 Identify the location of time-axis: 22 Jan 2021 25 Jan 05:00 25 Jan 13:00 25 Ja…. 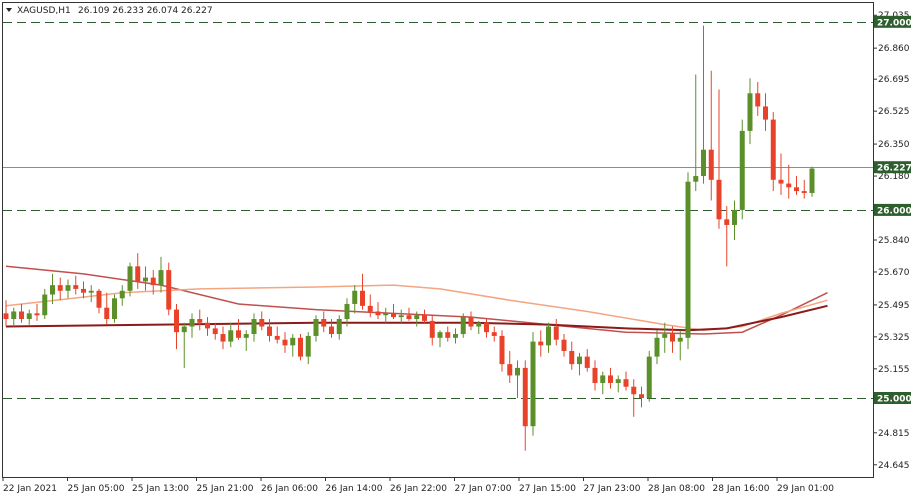
(418, 485).